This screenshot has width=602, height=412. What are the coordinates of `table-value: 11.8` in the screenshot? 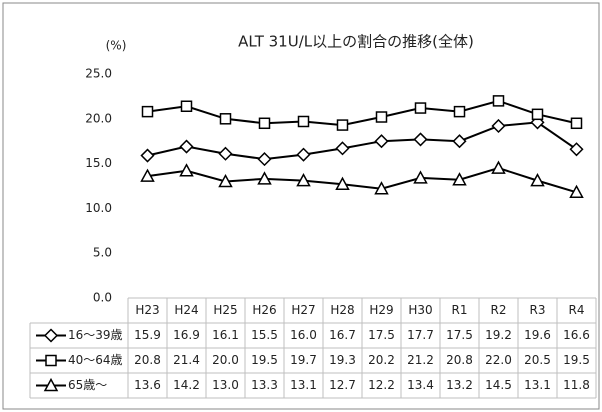 It's located at (576, 385).